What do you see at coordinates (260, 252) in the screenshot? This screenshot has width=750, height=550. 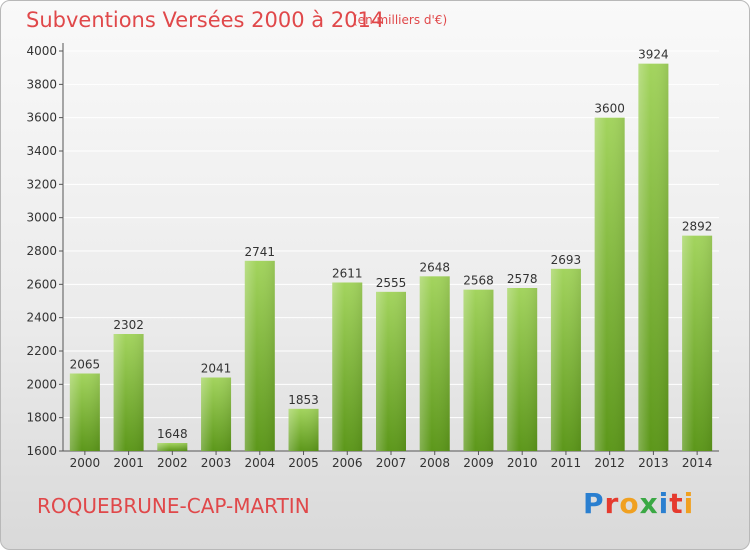 I see `bar-value-label: 2741` at bounding box center [260, 252].